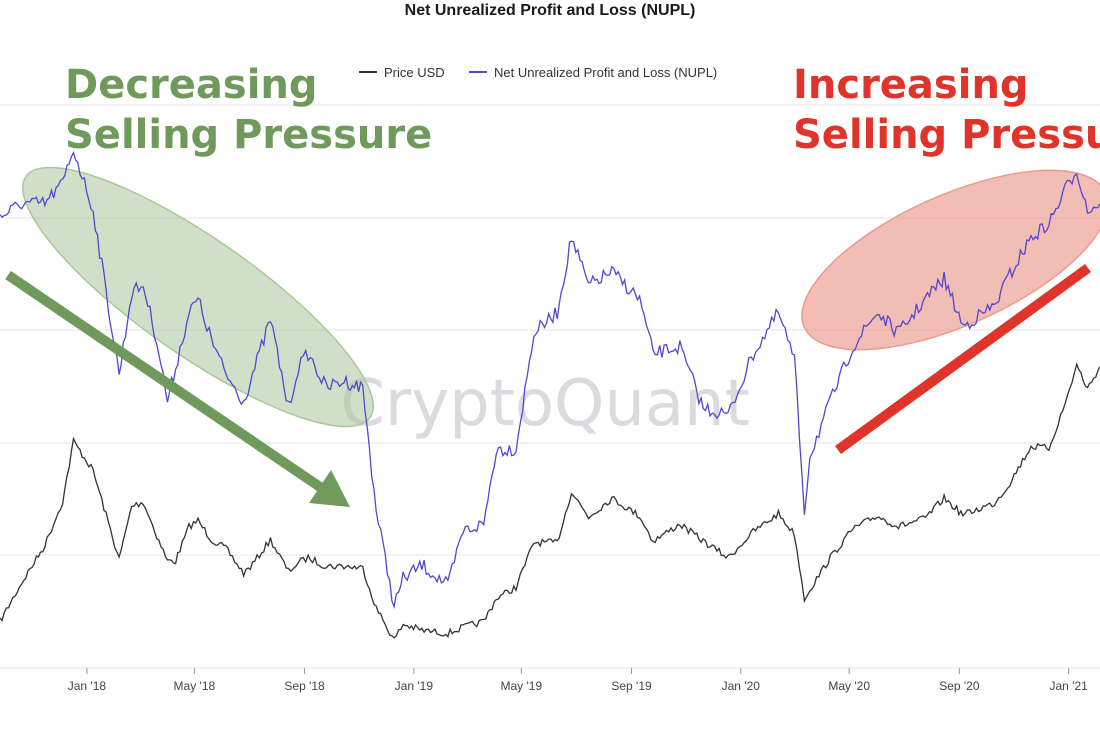 This screenshot has height=740, width=1100. What do you see at coordinates (605, 72) in the screenshot?
I see `legend-label-nupl: Net Unrealized Profit and Loss (NUPL)` at bounding box center [605, 72].